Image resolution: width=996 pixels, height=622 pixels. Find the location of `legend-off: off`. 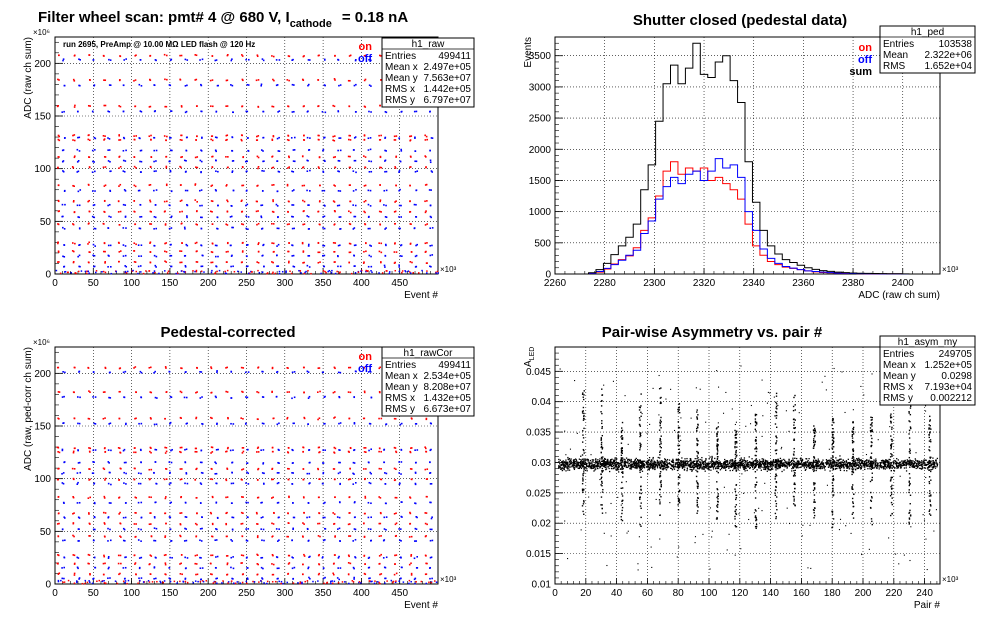

legend-off: off is located at coordinates (865, 60).